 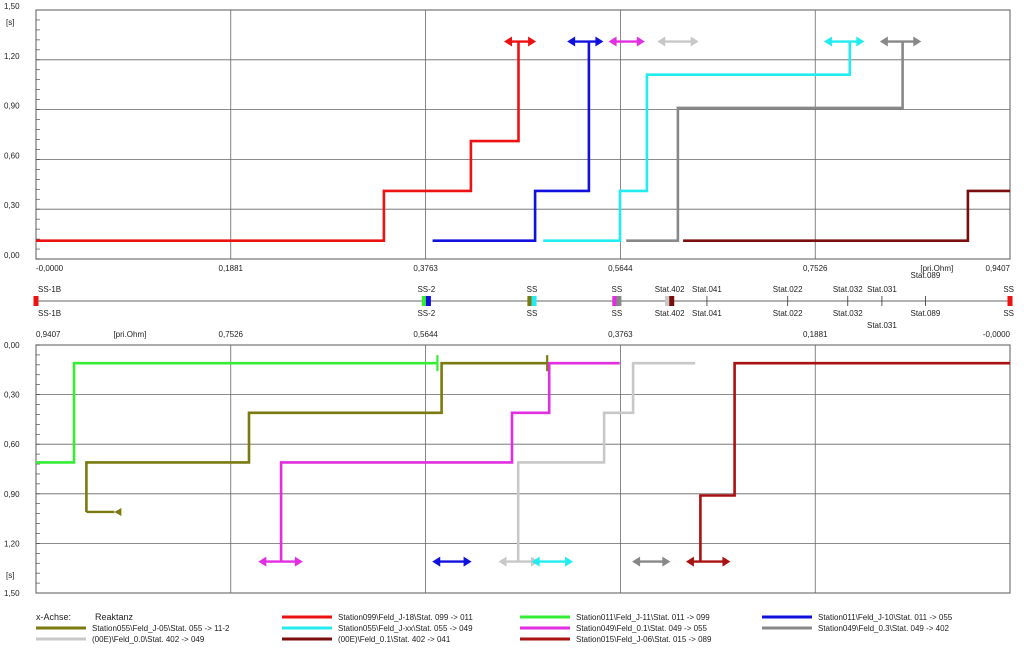 I want to click on legend-entry-label: Station049\Feld_0.3\Stat. 049 -> 402, so click(x=884, y=628).